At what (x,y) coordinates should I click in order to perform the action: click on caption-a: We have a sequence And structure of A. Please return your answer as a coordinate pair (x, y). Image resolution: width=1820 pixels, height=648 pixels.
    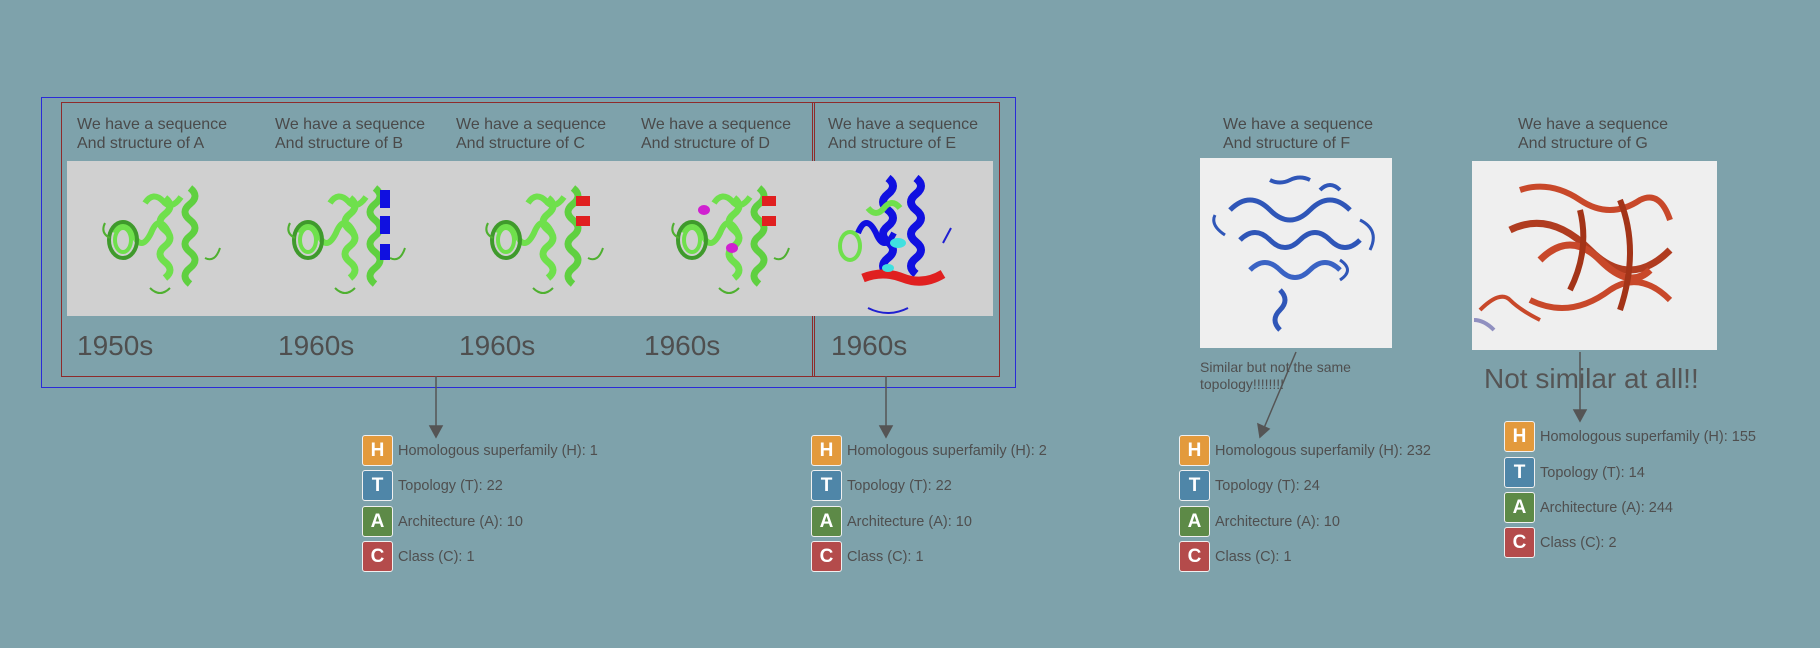
    Looking at the image, I should click on (152, 134).